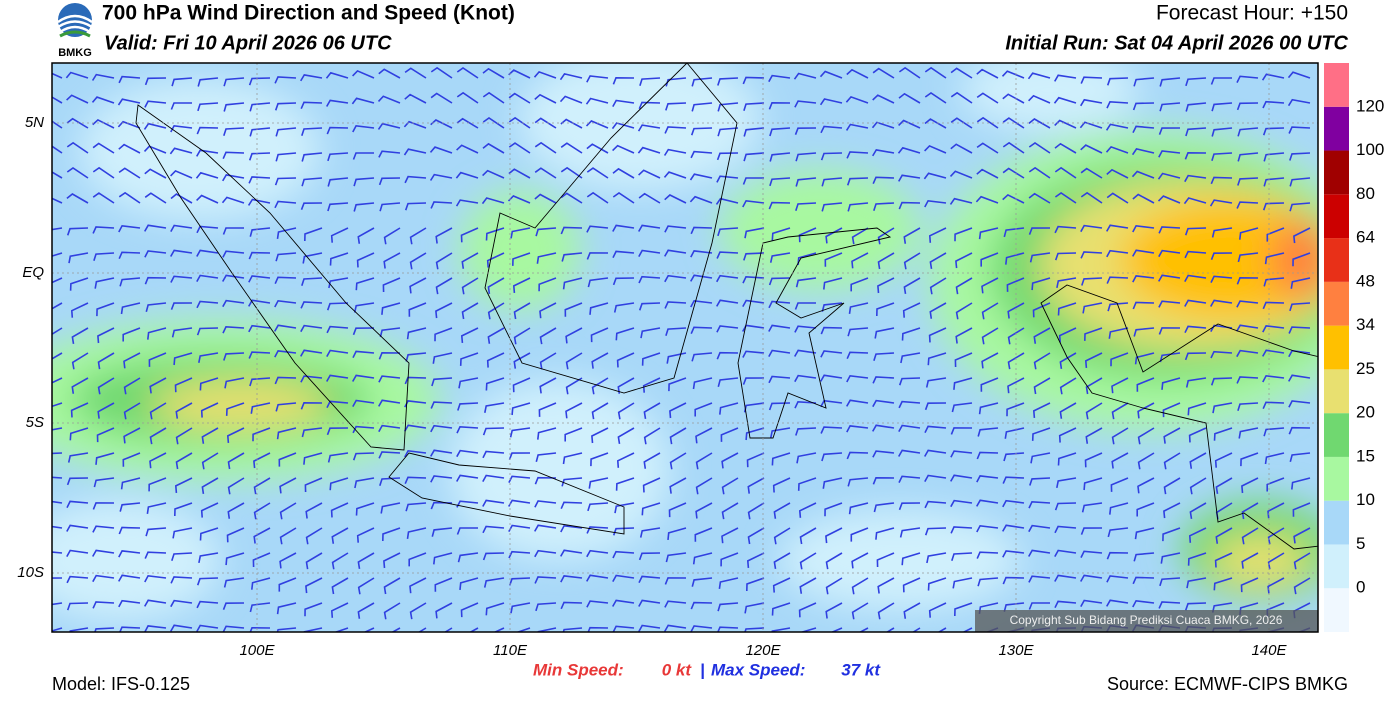 Image resolution: width=1400 pixels, height=714 pixels. What do you see at coordinates (248, 43) in the screenshot?
I see `valid-time: Valid: Fri 10 April 2026 06 UTC` at bounding box center [248, 43].